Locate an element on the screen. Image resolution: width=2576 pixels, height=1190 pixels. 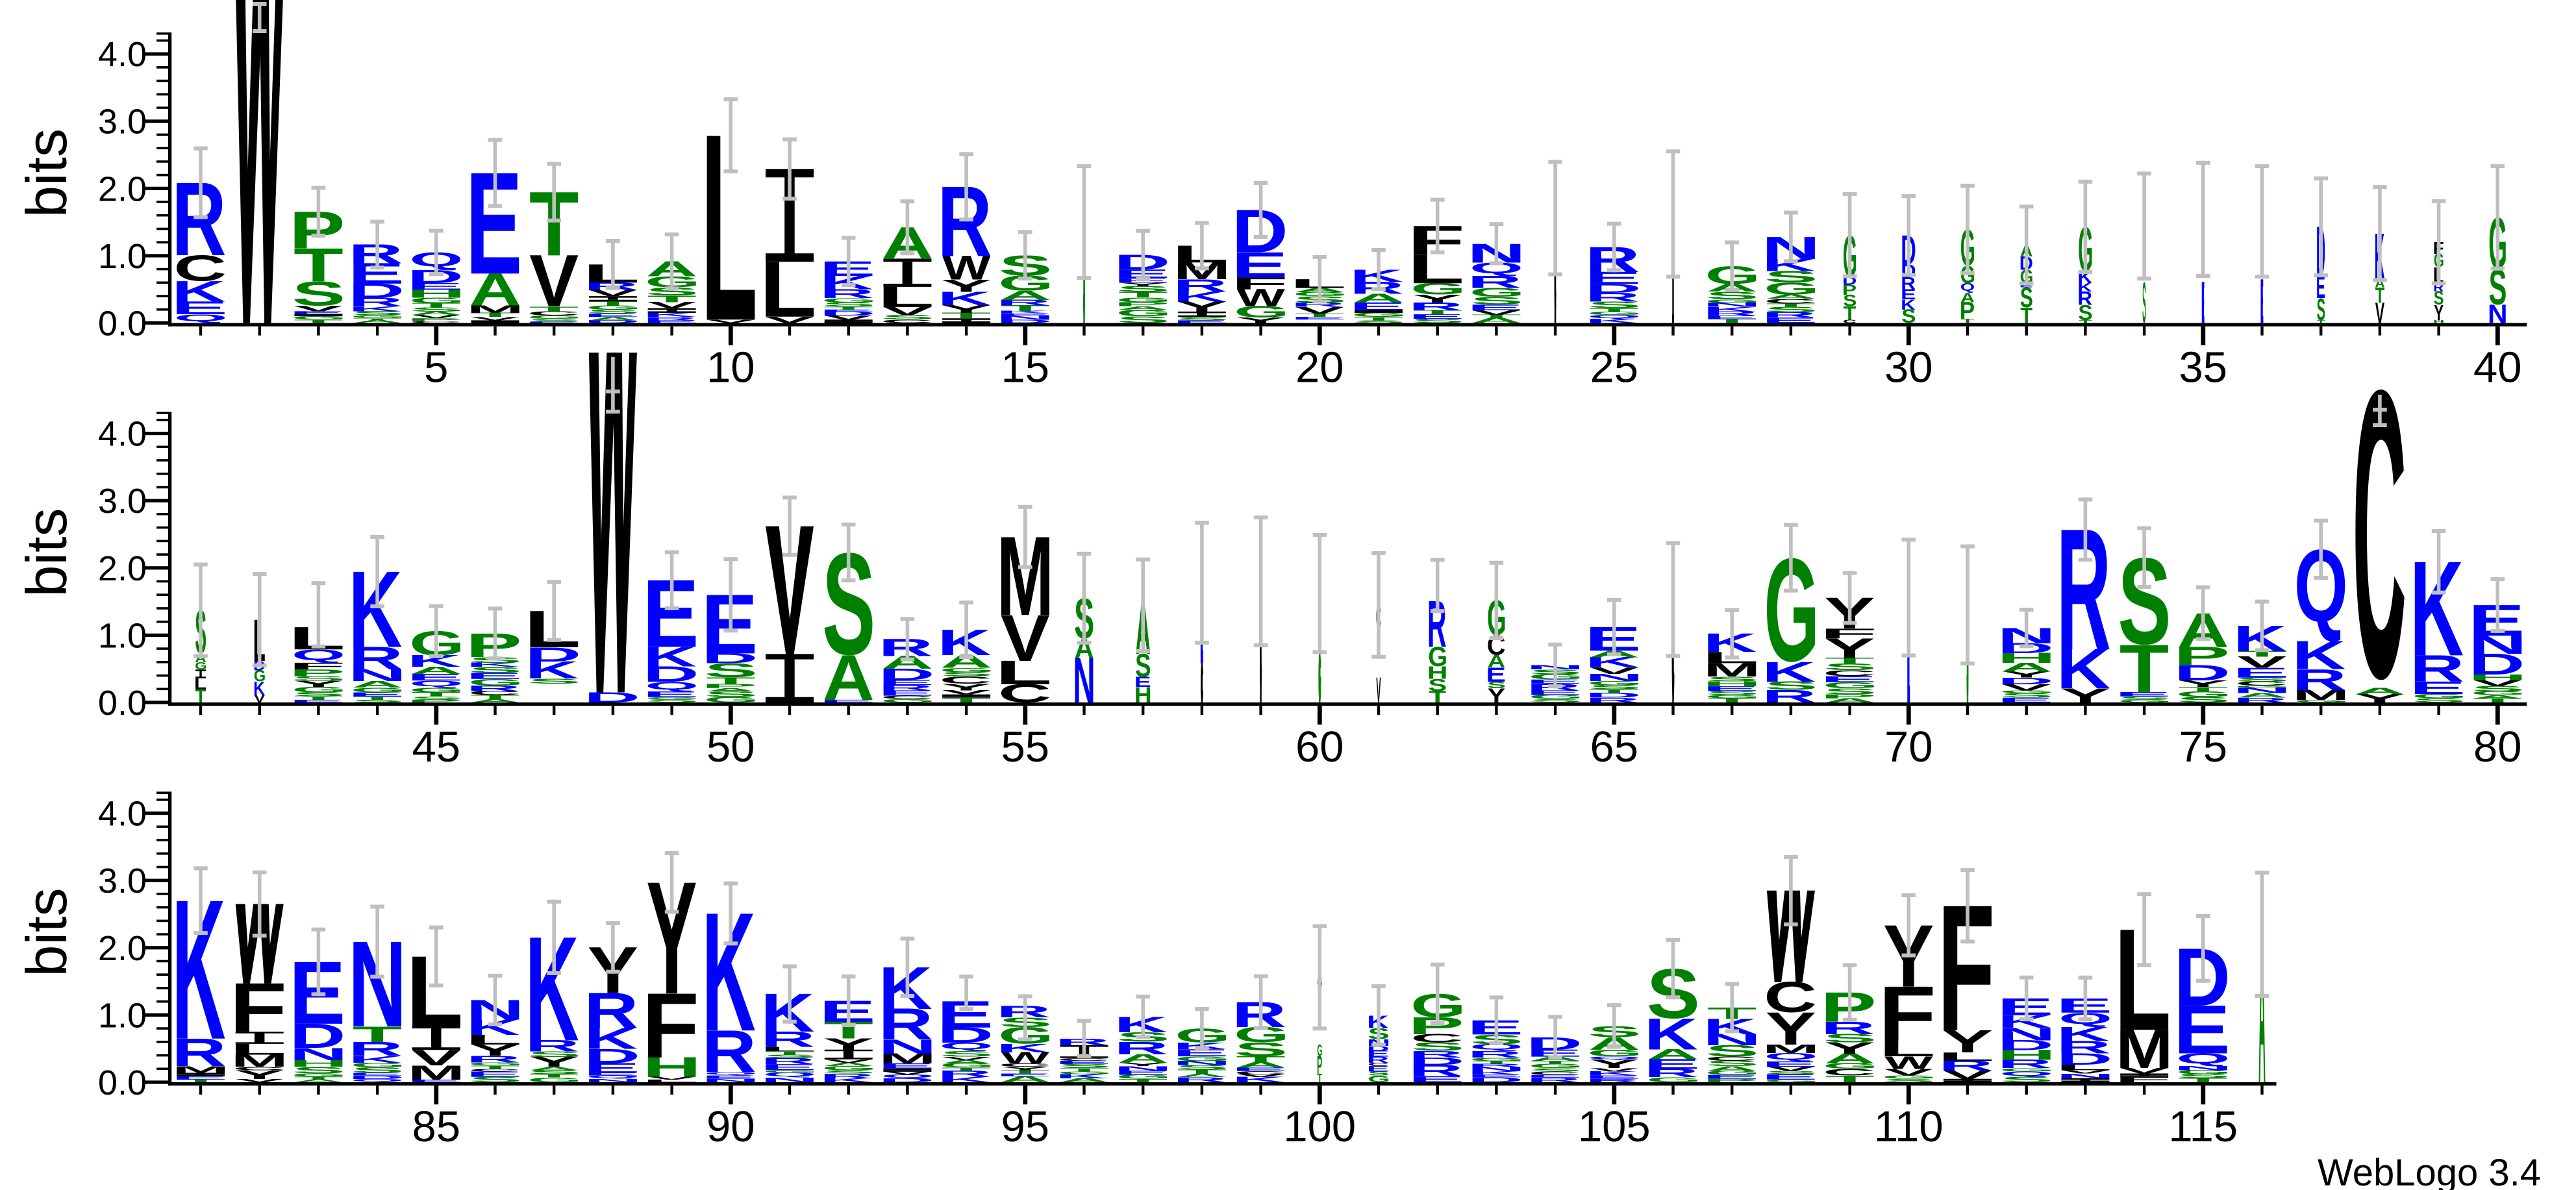
svg-text: 2.0 is located at coordinates (122, 948).